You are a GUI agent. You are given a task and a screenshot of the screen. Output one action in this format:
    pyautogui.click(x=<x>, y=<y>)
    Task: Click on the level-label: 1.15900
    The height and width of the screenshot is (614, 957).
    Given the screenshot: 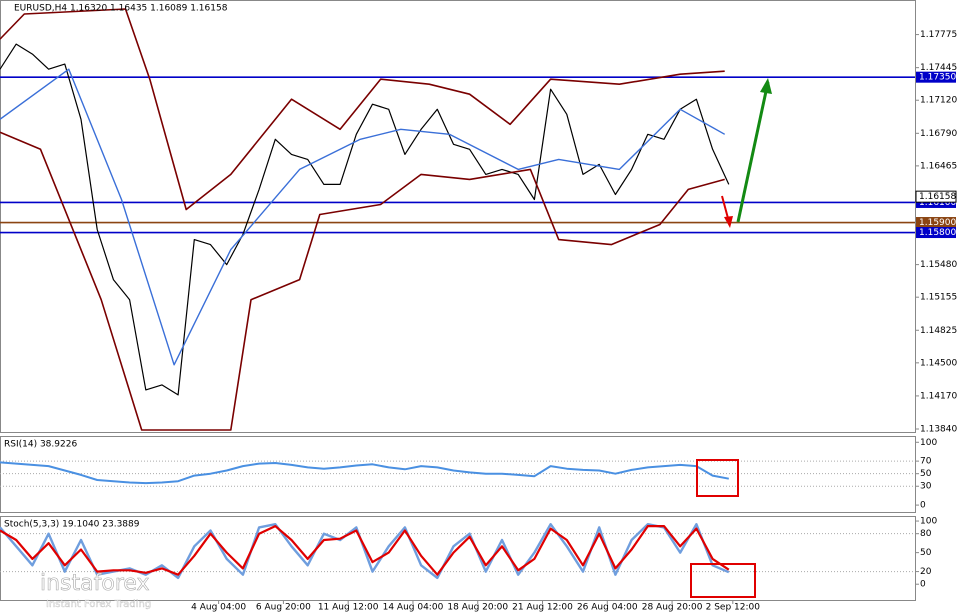 What is the action you would take?
    pyautogui.click(x=937, y=223)
    